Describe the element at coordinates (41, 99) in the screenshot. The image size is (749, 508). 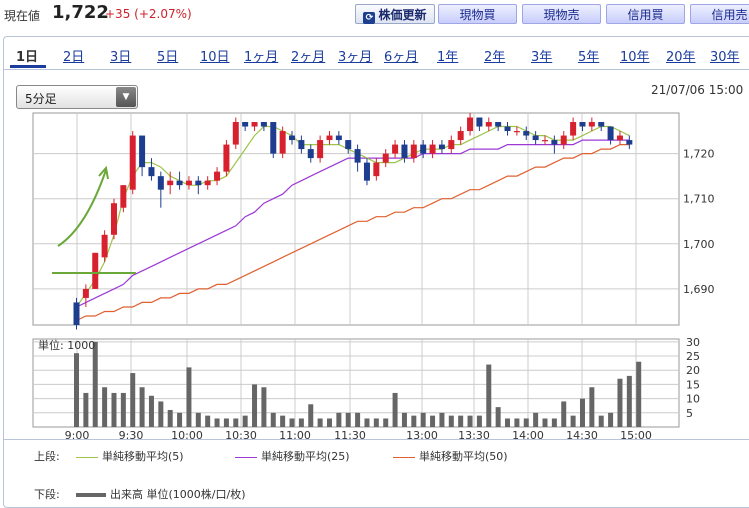
I see `interval-select-value: 5分足` at that location.